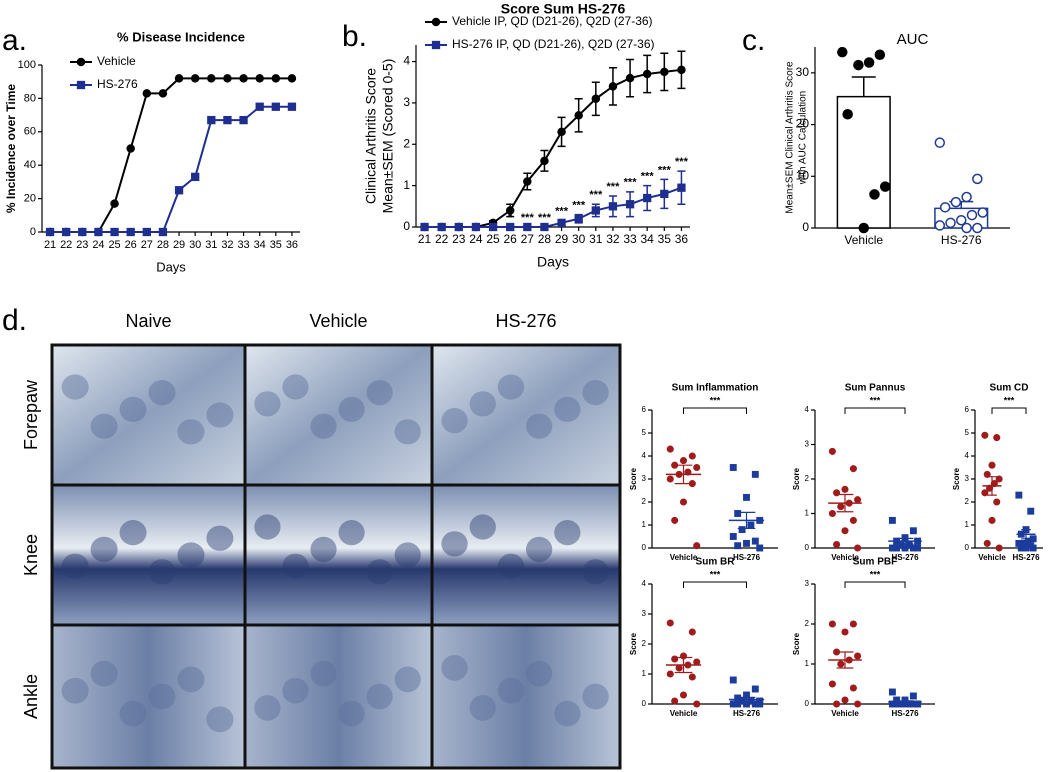  Describe the element at coordinates (807, 444) in the screenshot. I see `y-tick-label: 3` at that location.